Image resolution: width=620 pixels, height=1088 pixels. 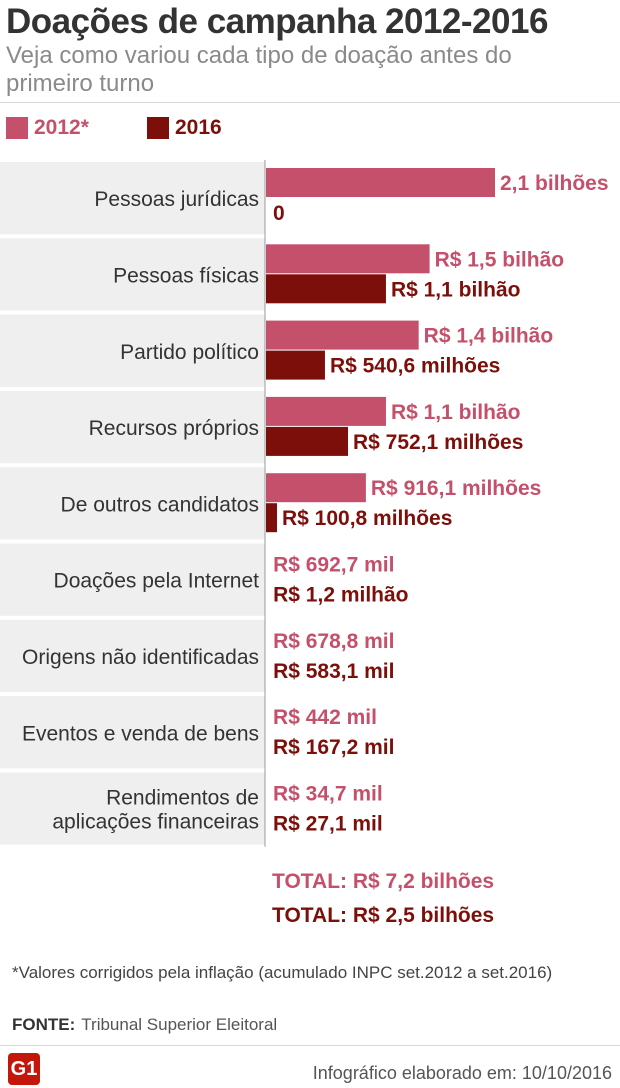 What do you see at coordinates (279, 213) in the screenshot?
I see `data-label-2016: 0` at bounding box center [279, 213].